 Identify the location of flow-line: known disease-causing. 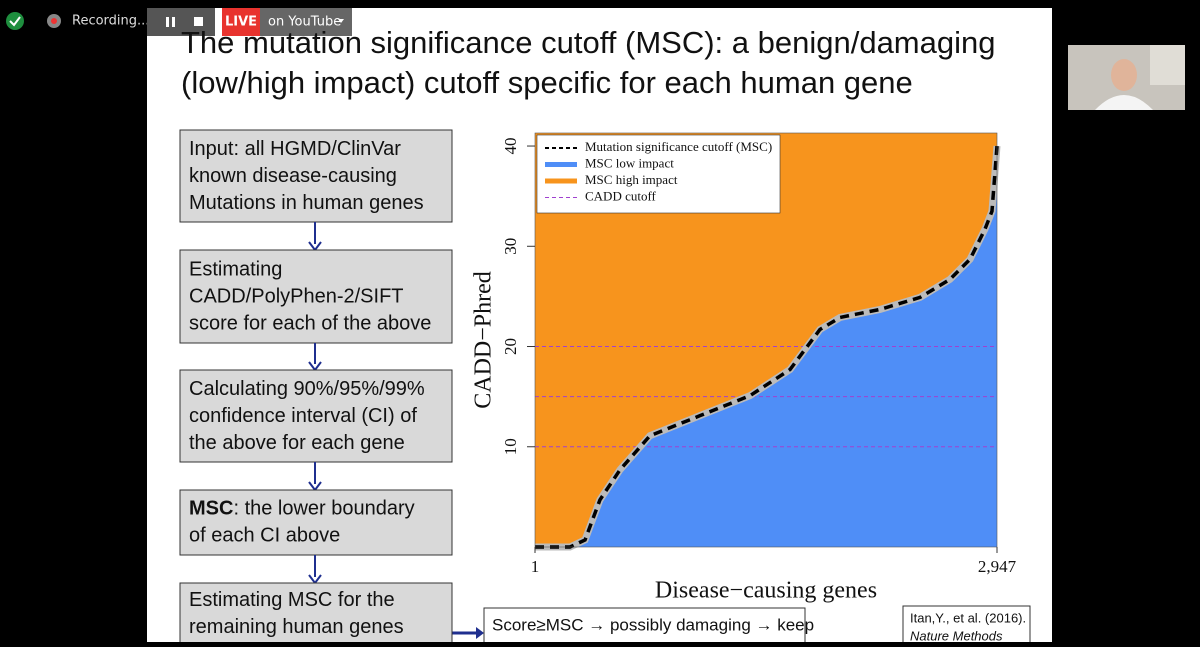
(293, 176).